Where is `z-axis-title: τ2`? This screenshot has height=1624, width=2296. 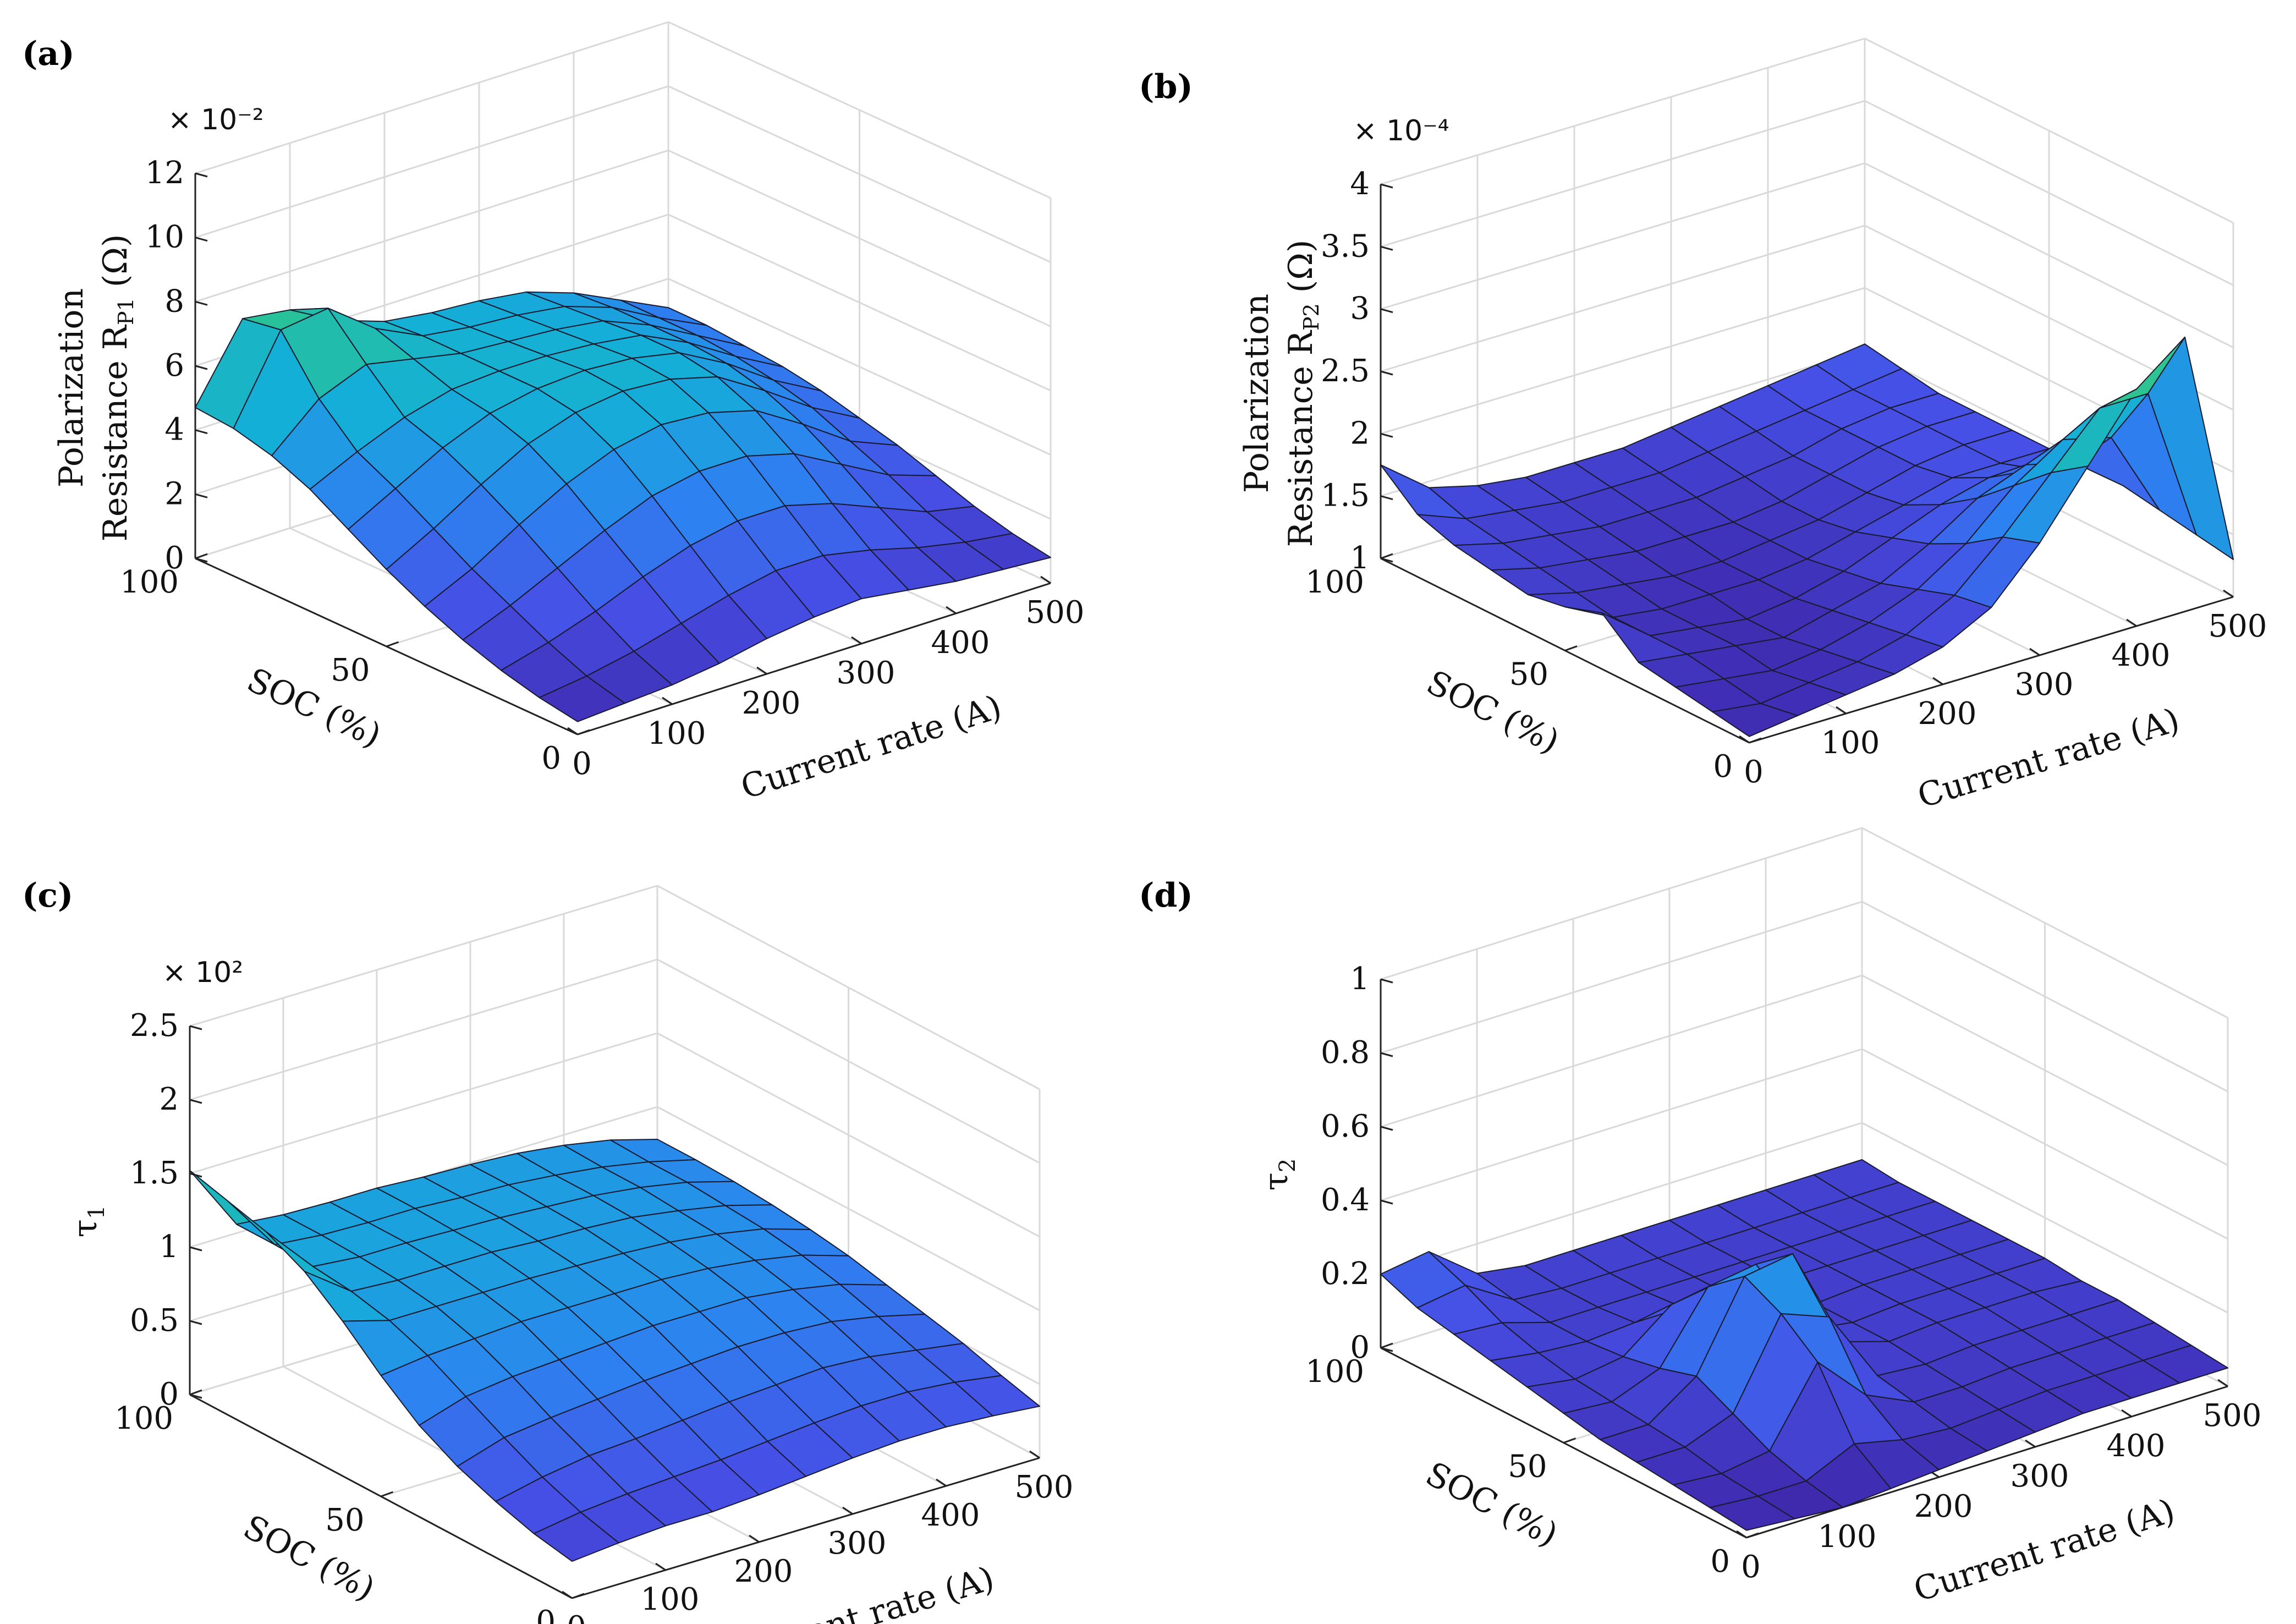
z-axis-title: τ2 is located at coordinates (1278, 1175).